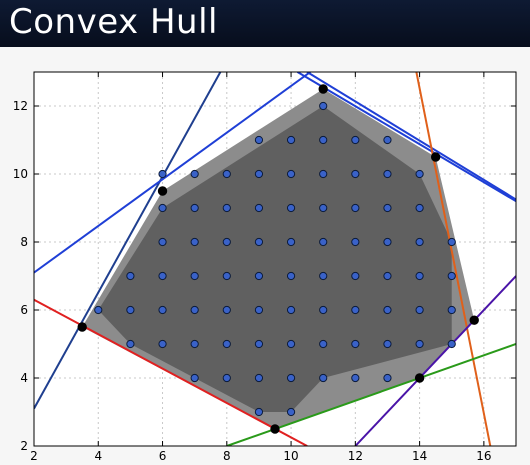 The height and width of the screenshot is (465, 530). What do you see at coordinates (265, 23) in the screenshot?
I see `title-bar: Convex Hull` at bounding box center [265, 23].